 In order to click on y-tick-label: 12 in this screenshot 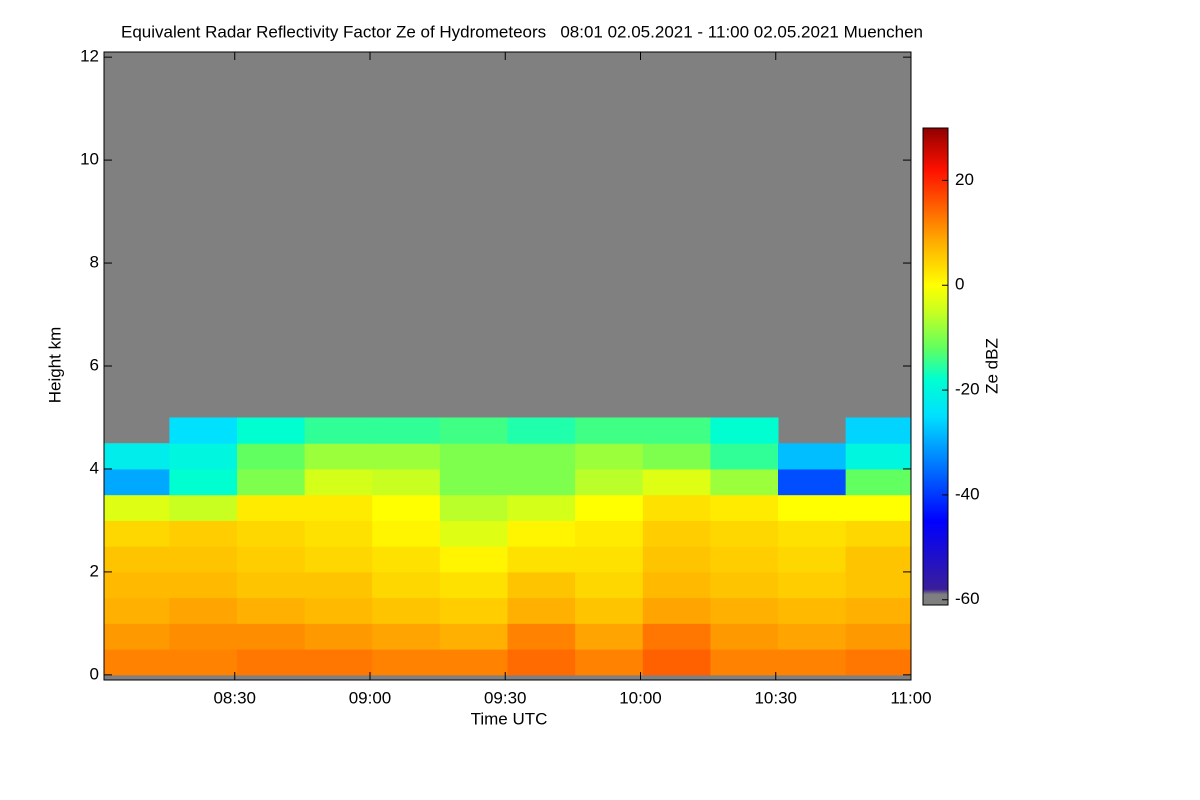, I will do `click(89, 56)`.